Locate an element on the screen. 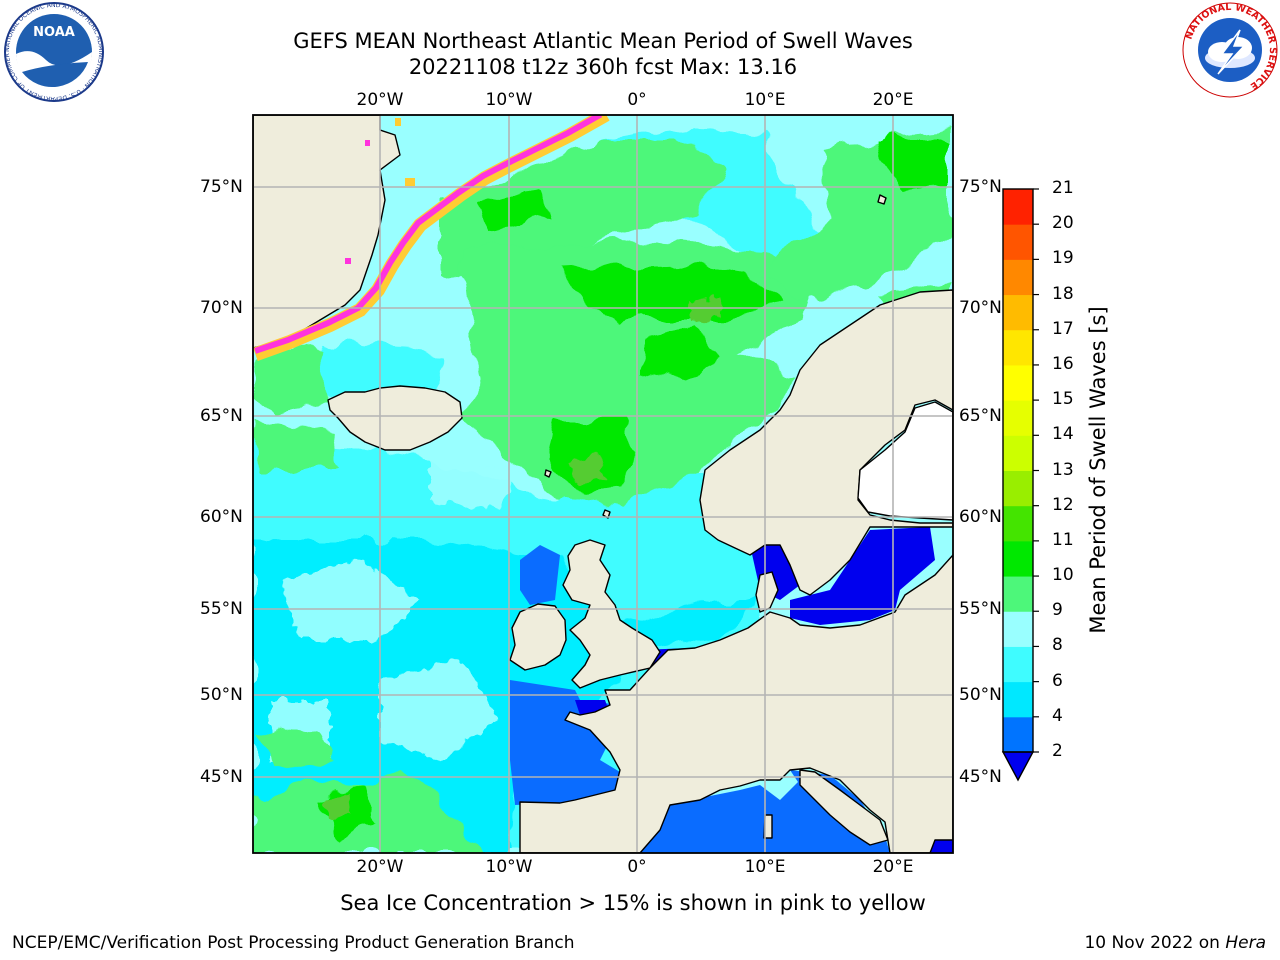  colorbar-tick-label: 14 is located at coordinates (1063, 434).